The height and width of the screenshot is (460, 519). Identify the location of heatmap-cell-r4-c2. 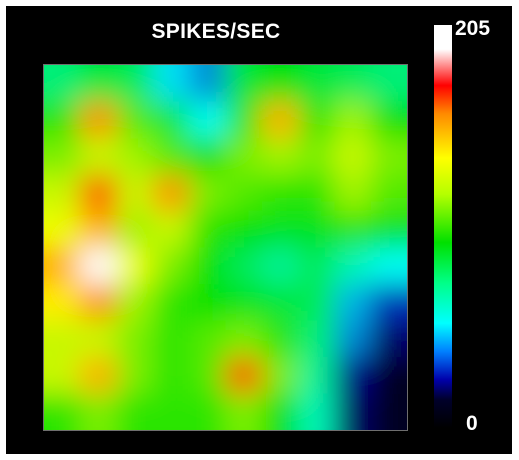
(135, 229).